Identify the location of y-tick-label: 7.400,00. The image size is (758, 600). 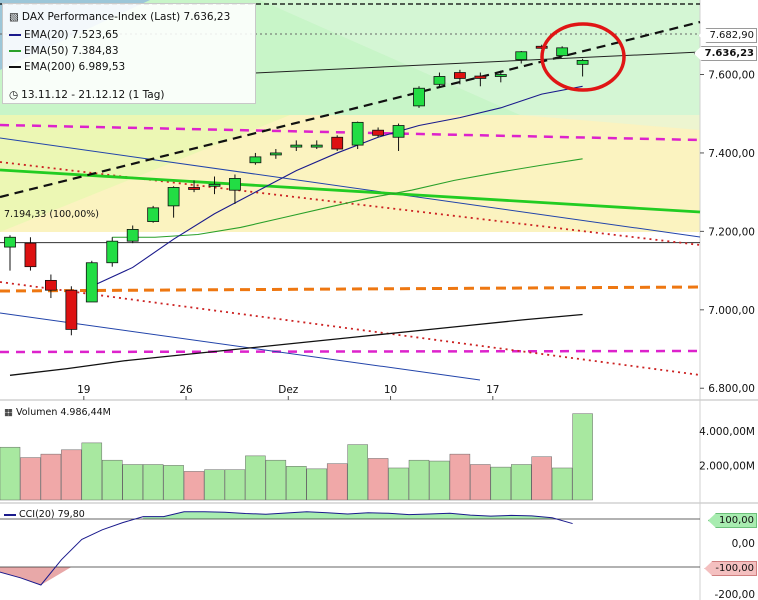
(731, 154).